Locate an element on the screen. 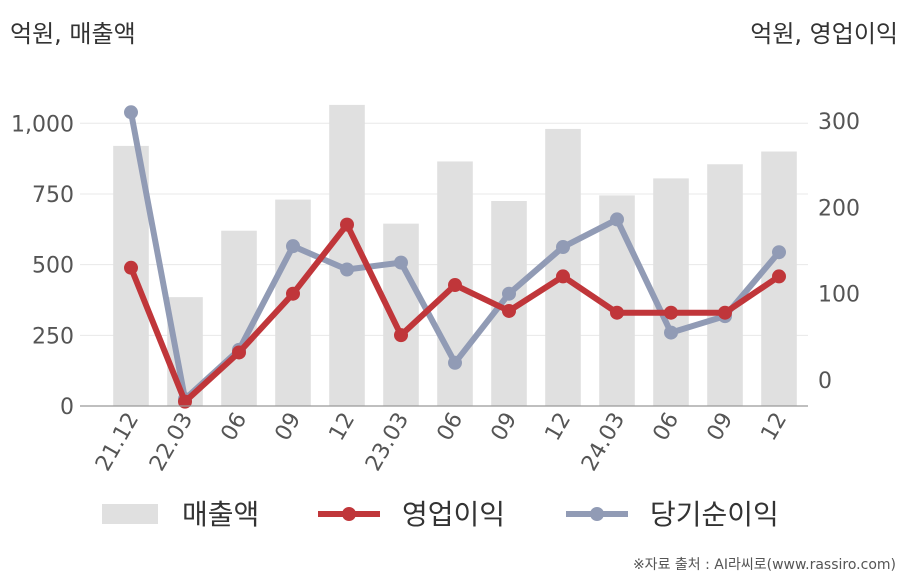 The width and height of the screenshot is (908, 580). legend-label-revenue: 매출액 is located at coordinates (220, 514).